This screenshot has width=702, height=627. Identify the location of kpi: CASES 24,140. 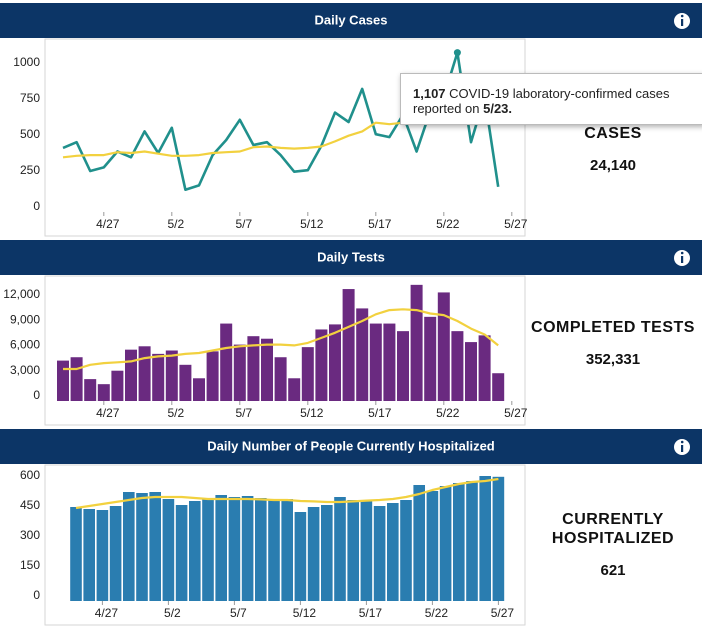
(613, 149).